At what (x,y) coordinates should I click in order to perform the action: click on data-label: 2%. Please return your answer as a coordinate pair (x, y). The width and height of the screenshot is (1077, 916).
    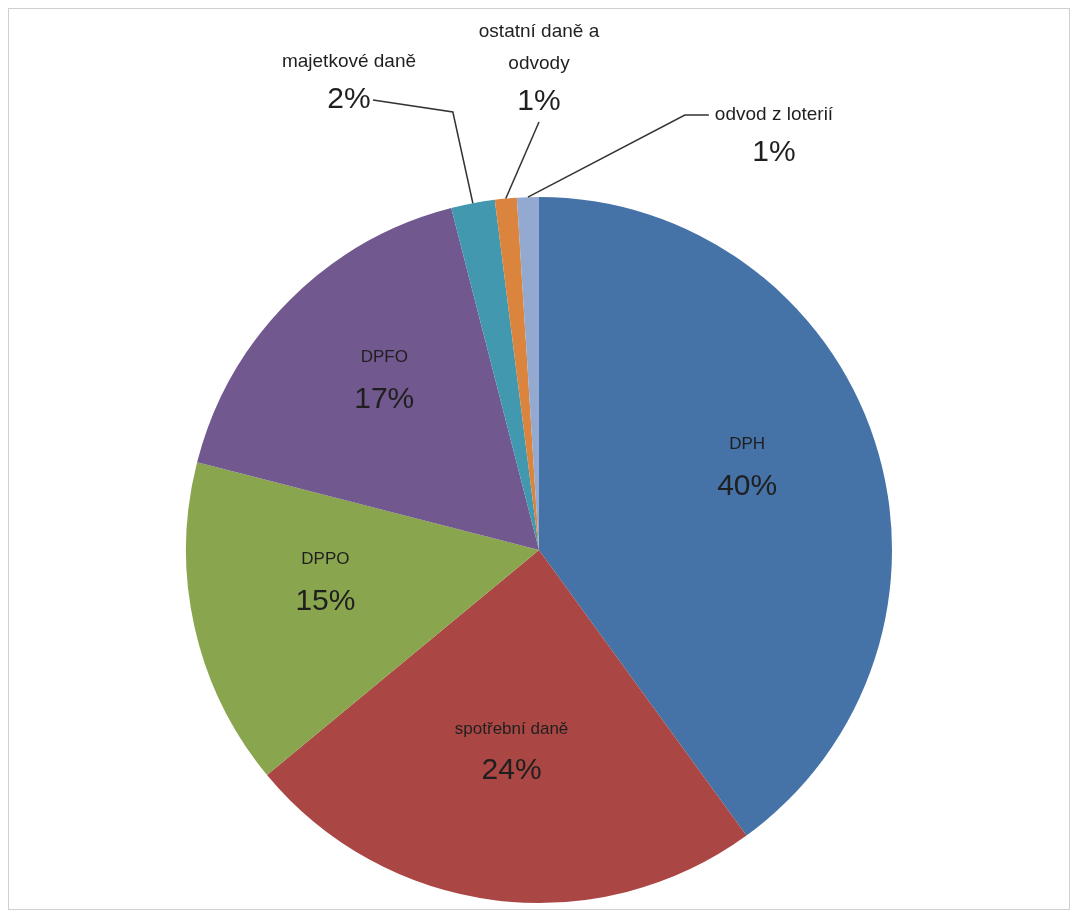
    Looking at the image, I should click on (349, 98).